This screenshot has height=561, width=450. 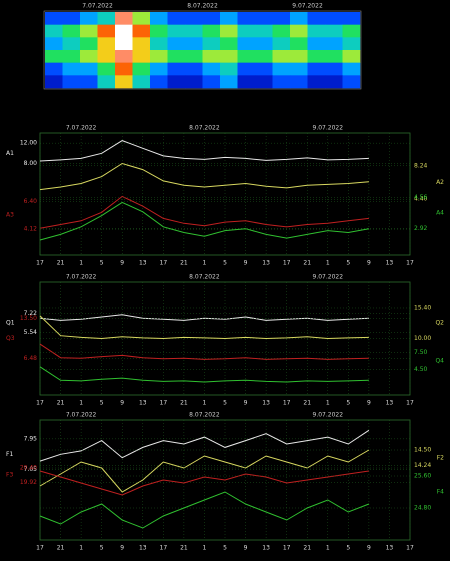 What do you see at coordinates (31, 358) in the screenshot?
I see `y-tick-label: 6.48` at bounding box center [31, 358].